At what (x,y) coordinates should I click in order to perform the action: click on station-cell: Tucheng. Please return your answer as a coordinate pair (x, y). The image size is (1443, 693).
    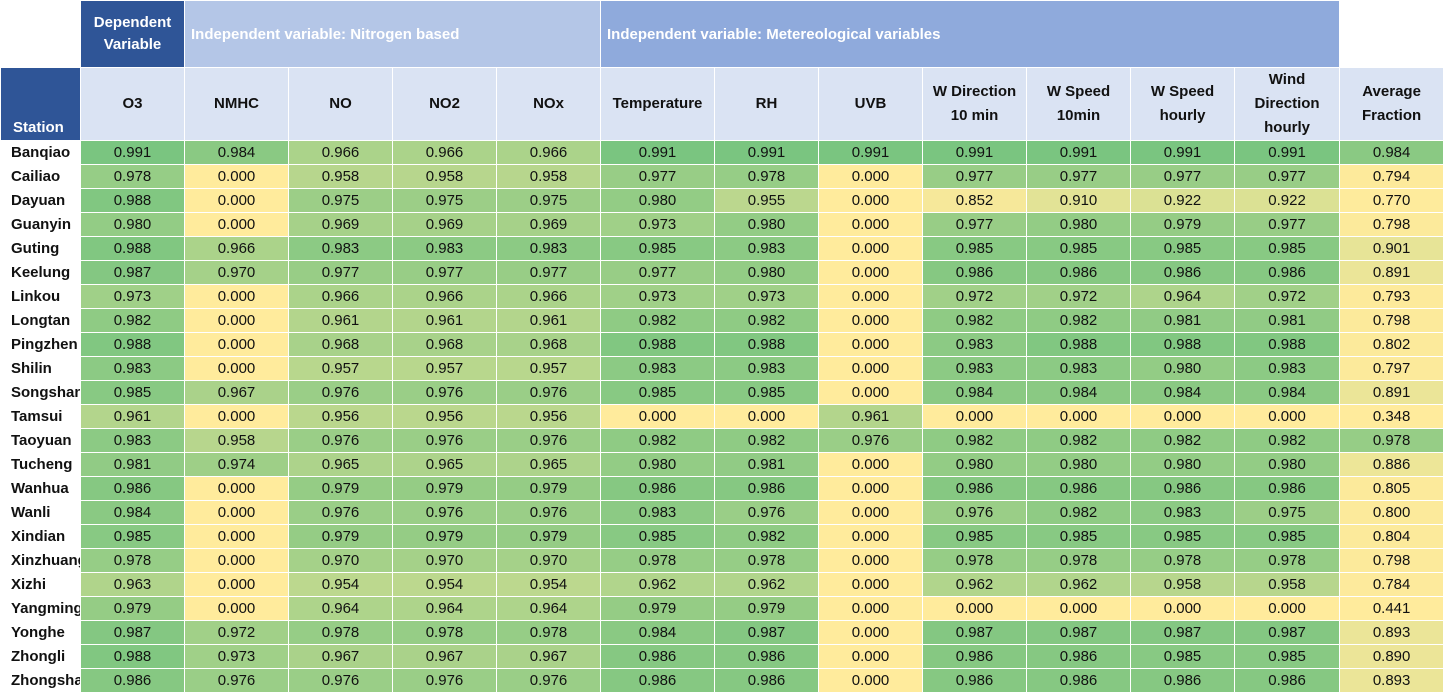
    Looking at the image, I should click on (41, 465).